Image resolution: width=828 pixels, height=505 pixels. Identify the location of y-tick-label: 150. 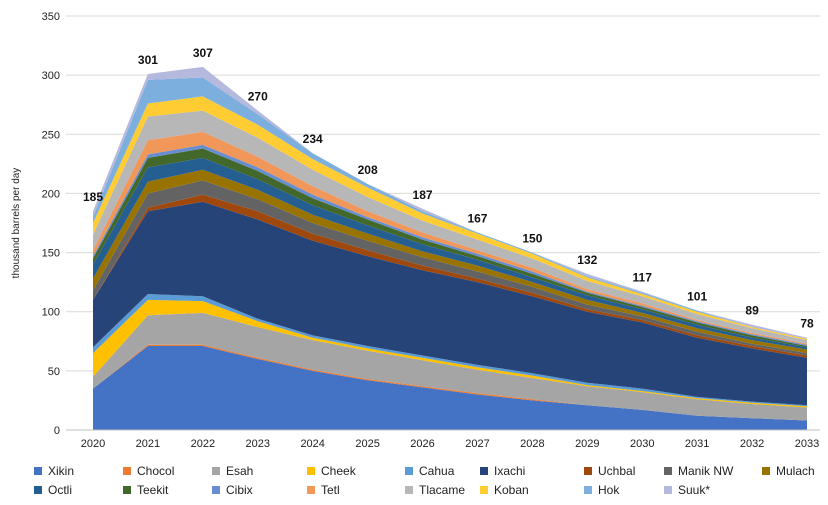
(51, 254).